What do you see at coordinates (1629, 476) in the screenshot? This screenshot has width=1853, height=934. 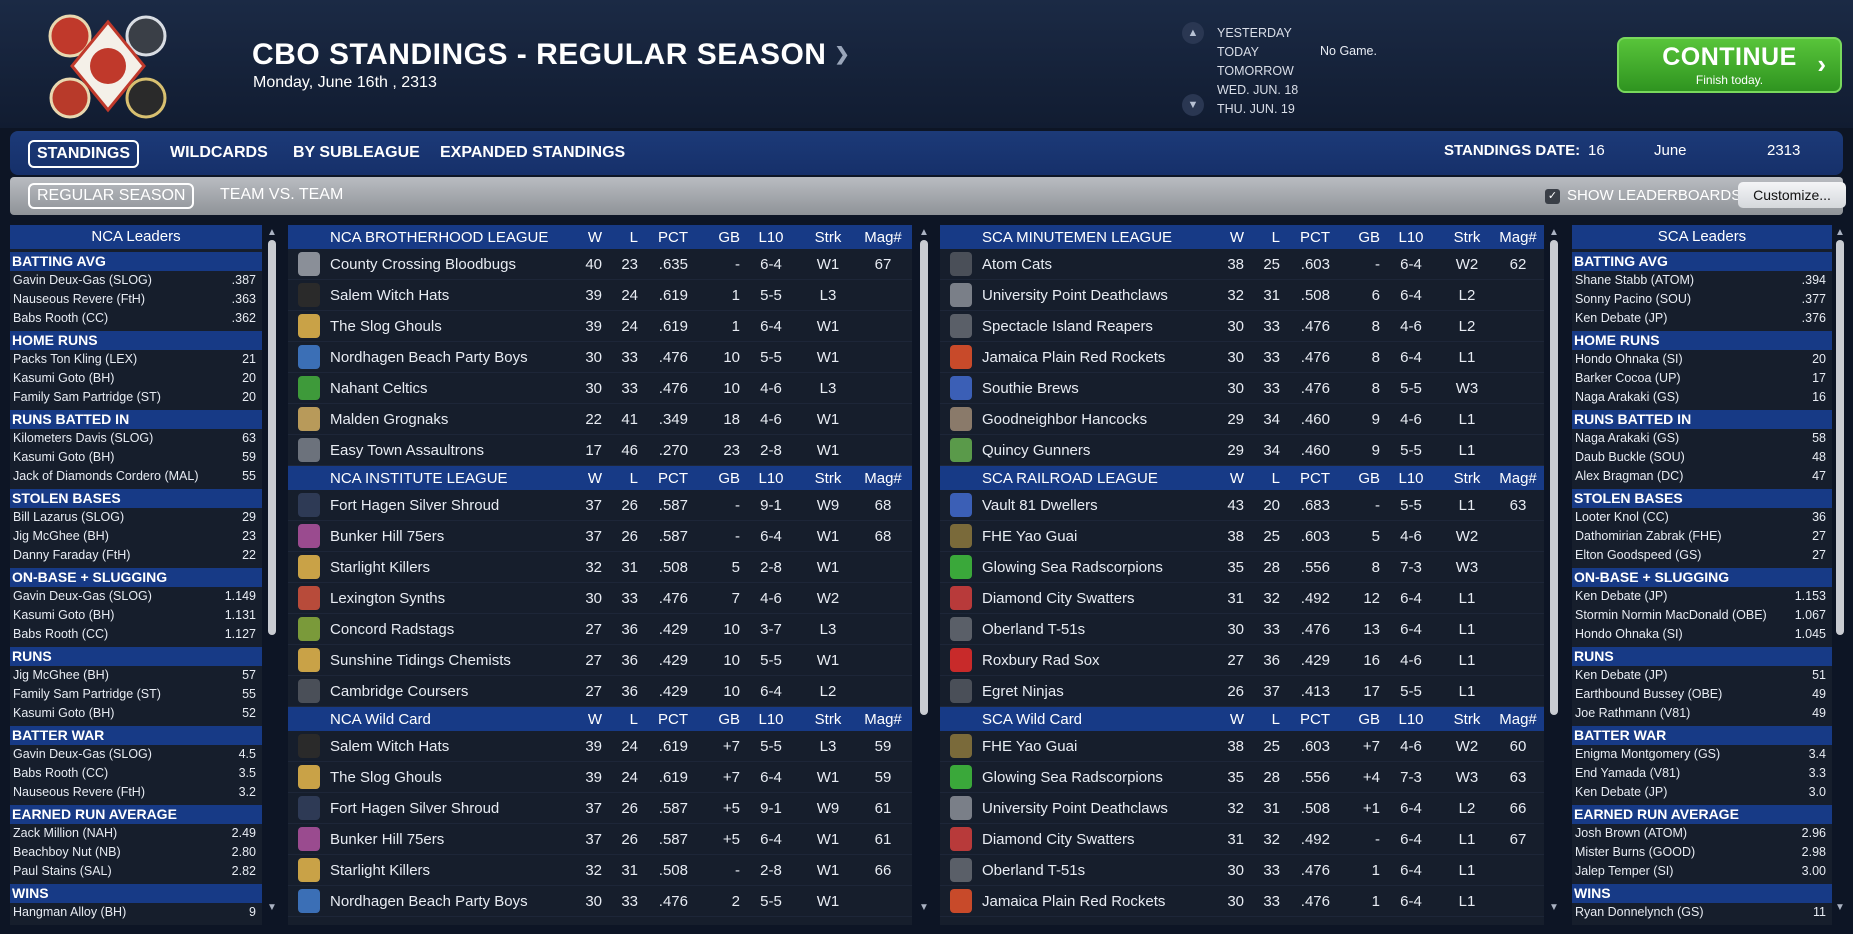 I see `leader-player: Alex Bragman (DC)` at bounding box center [1629, 476].